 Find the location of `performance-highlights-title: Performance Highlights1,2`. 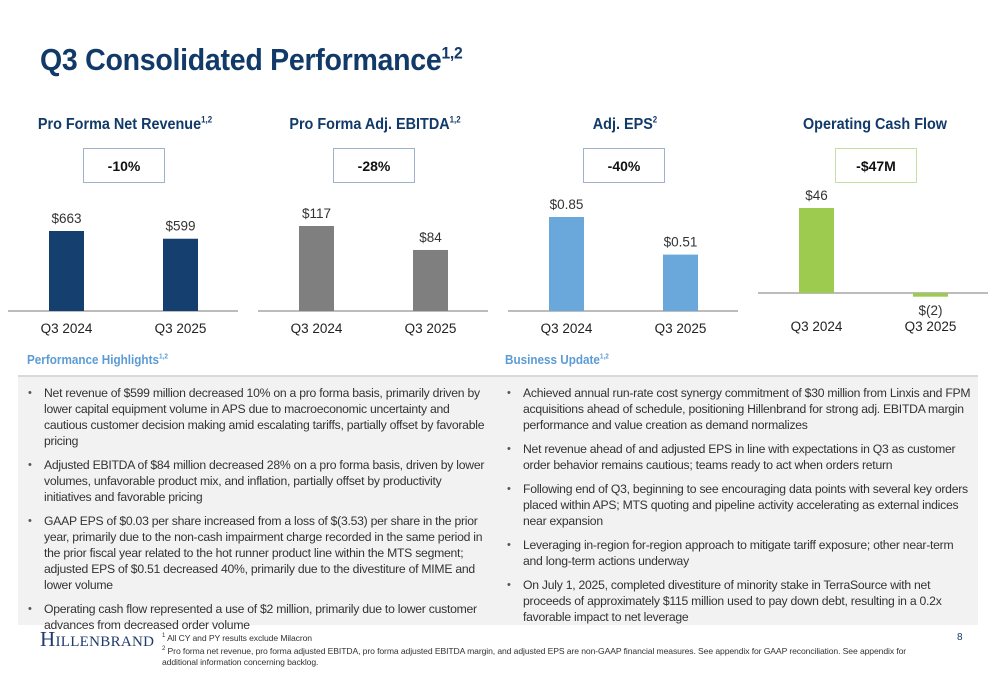

performance-highlights-title: Performance Highlights1,2 is located at coordinates (97, 359).